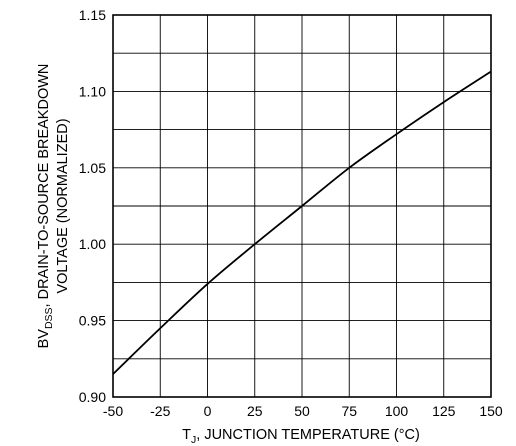 The height and width of the screenshot is (446, 516). Describe the element at coordinates (92, 206) in the screenshot. I see `y-axis-ticks: 0.90 0.95 1.00 1.05 1.10 1.15` at that location.